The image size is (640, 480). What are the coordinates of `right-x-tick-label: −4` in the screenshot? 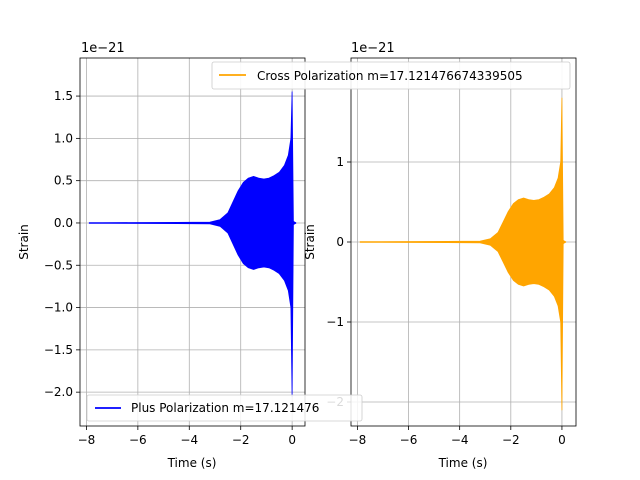 It's located at (460, 440).